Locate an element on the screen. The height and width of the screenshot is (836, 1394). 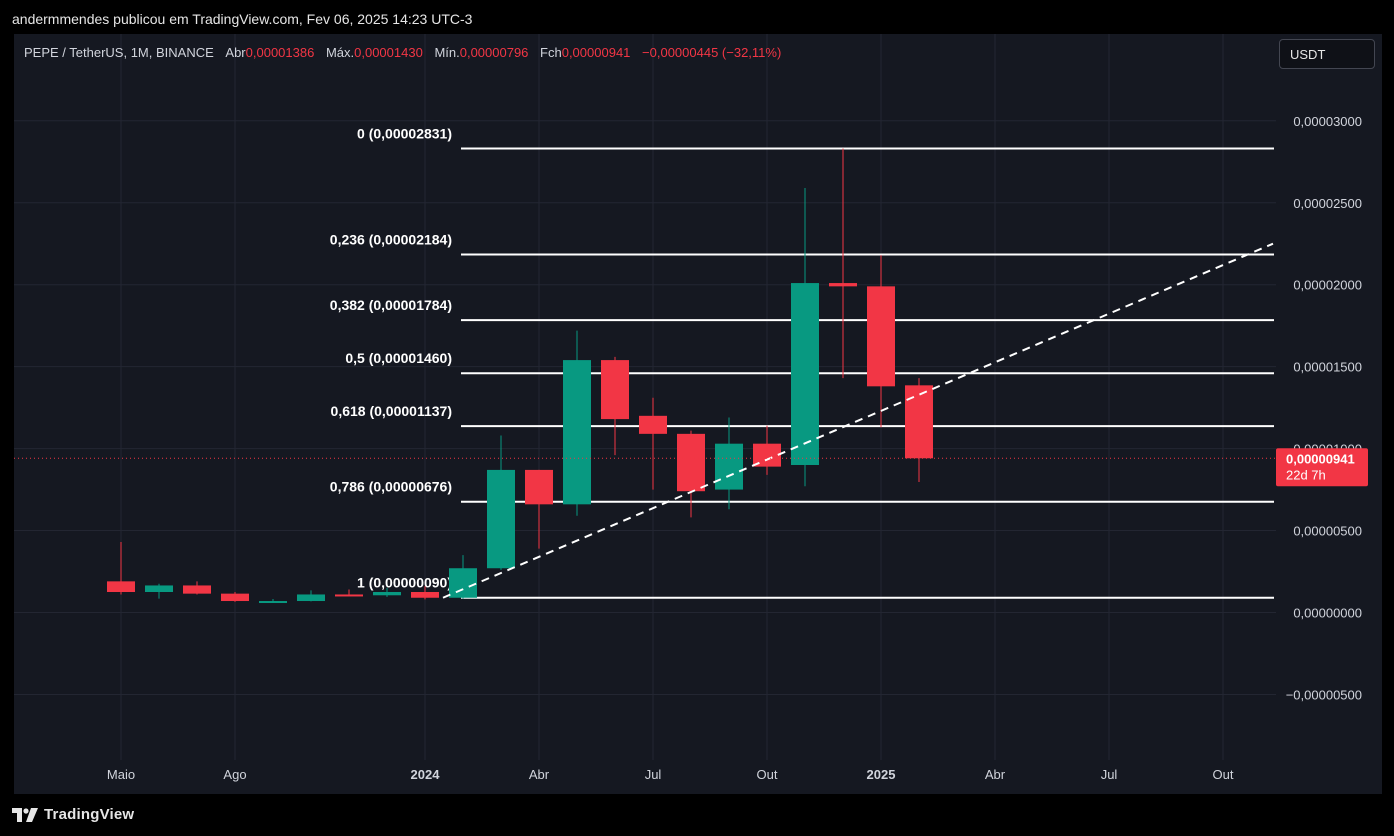
high-label: Máx. is located at coordinates (340, 52).